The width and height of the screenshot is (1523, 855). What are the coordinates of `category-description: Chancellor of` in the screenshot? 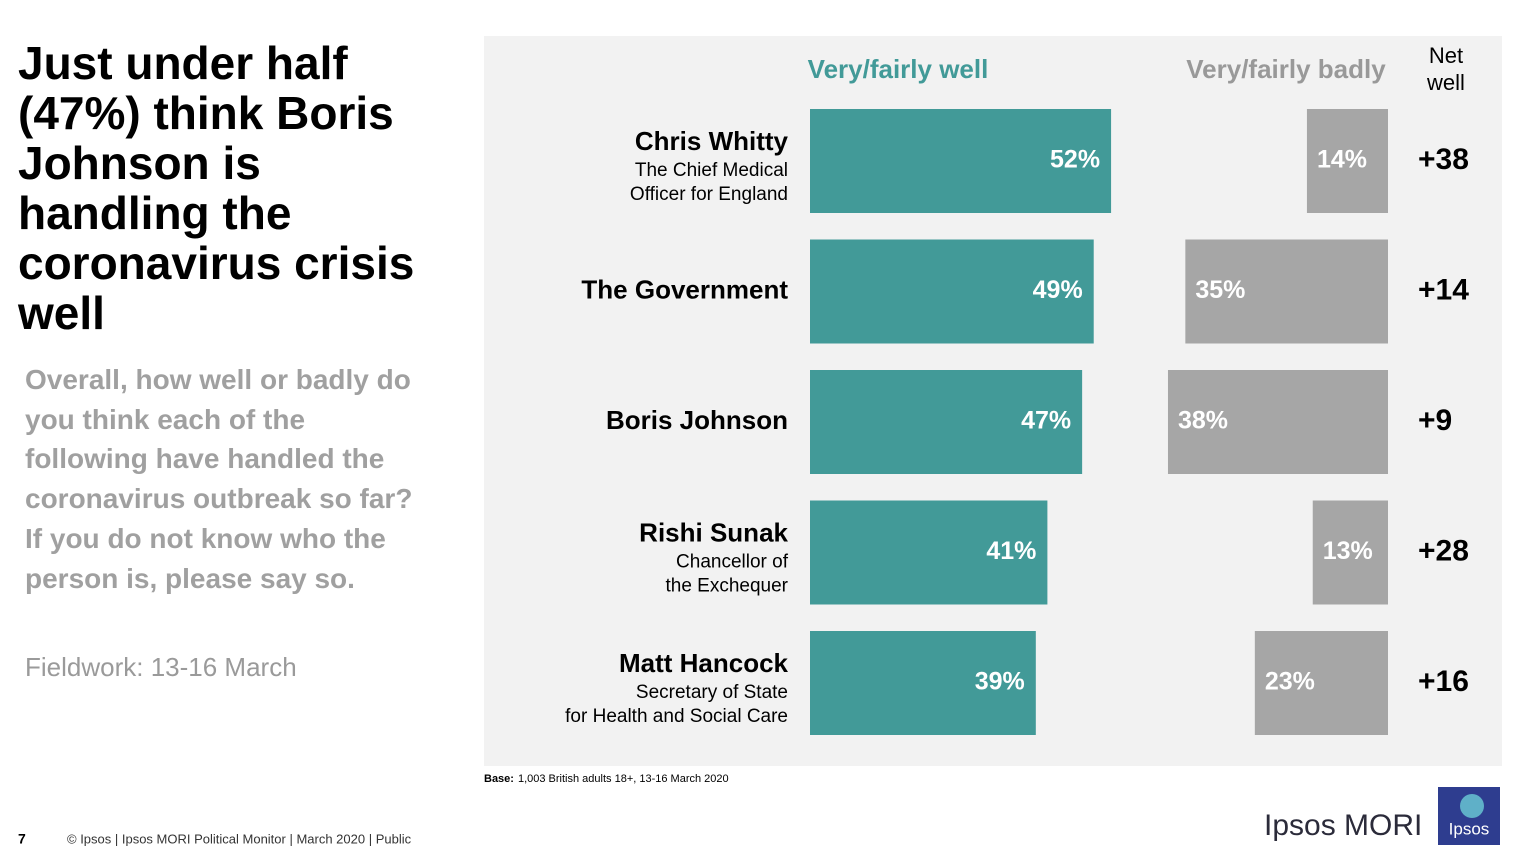 It's located at (732, 562).